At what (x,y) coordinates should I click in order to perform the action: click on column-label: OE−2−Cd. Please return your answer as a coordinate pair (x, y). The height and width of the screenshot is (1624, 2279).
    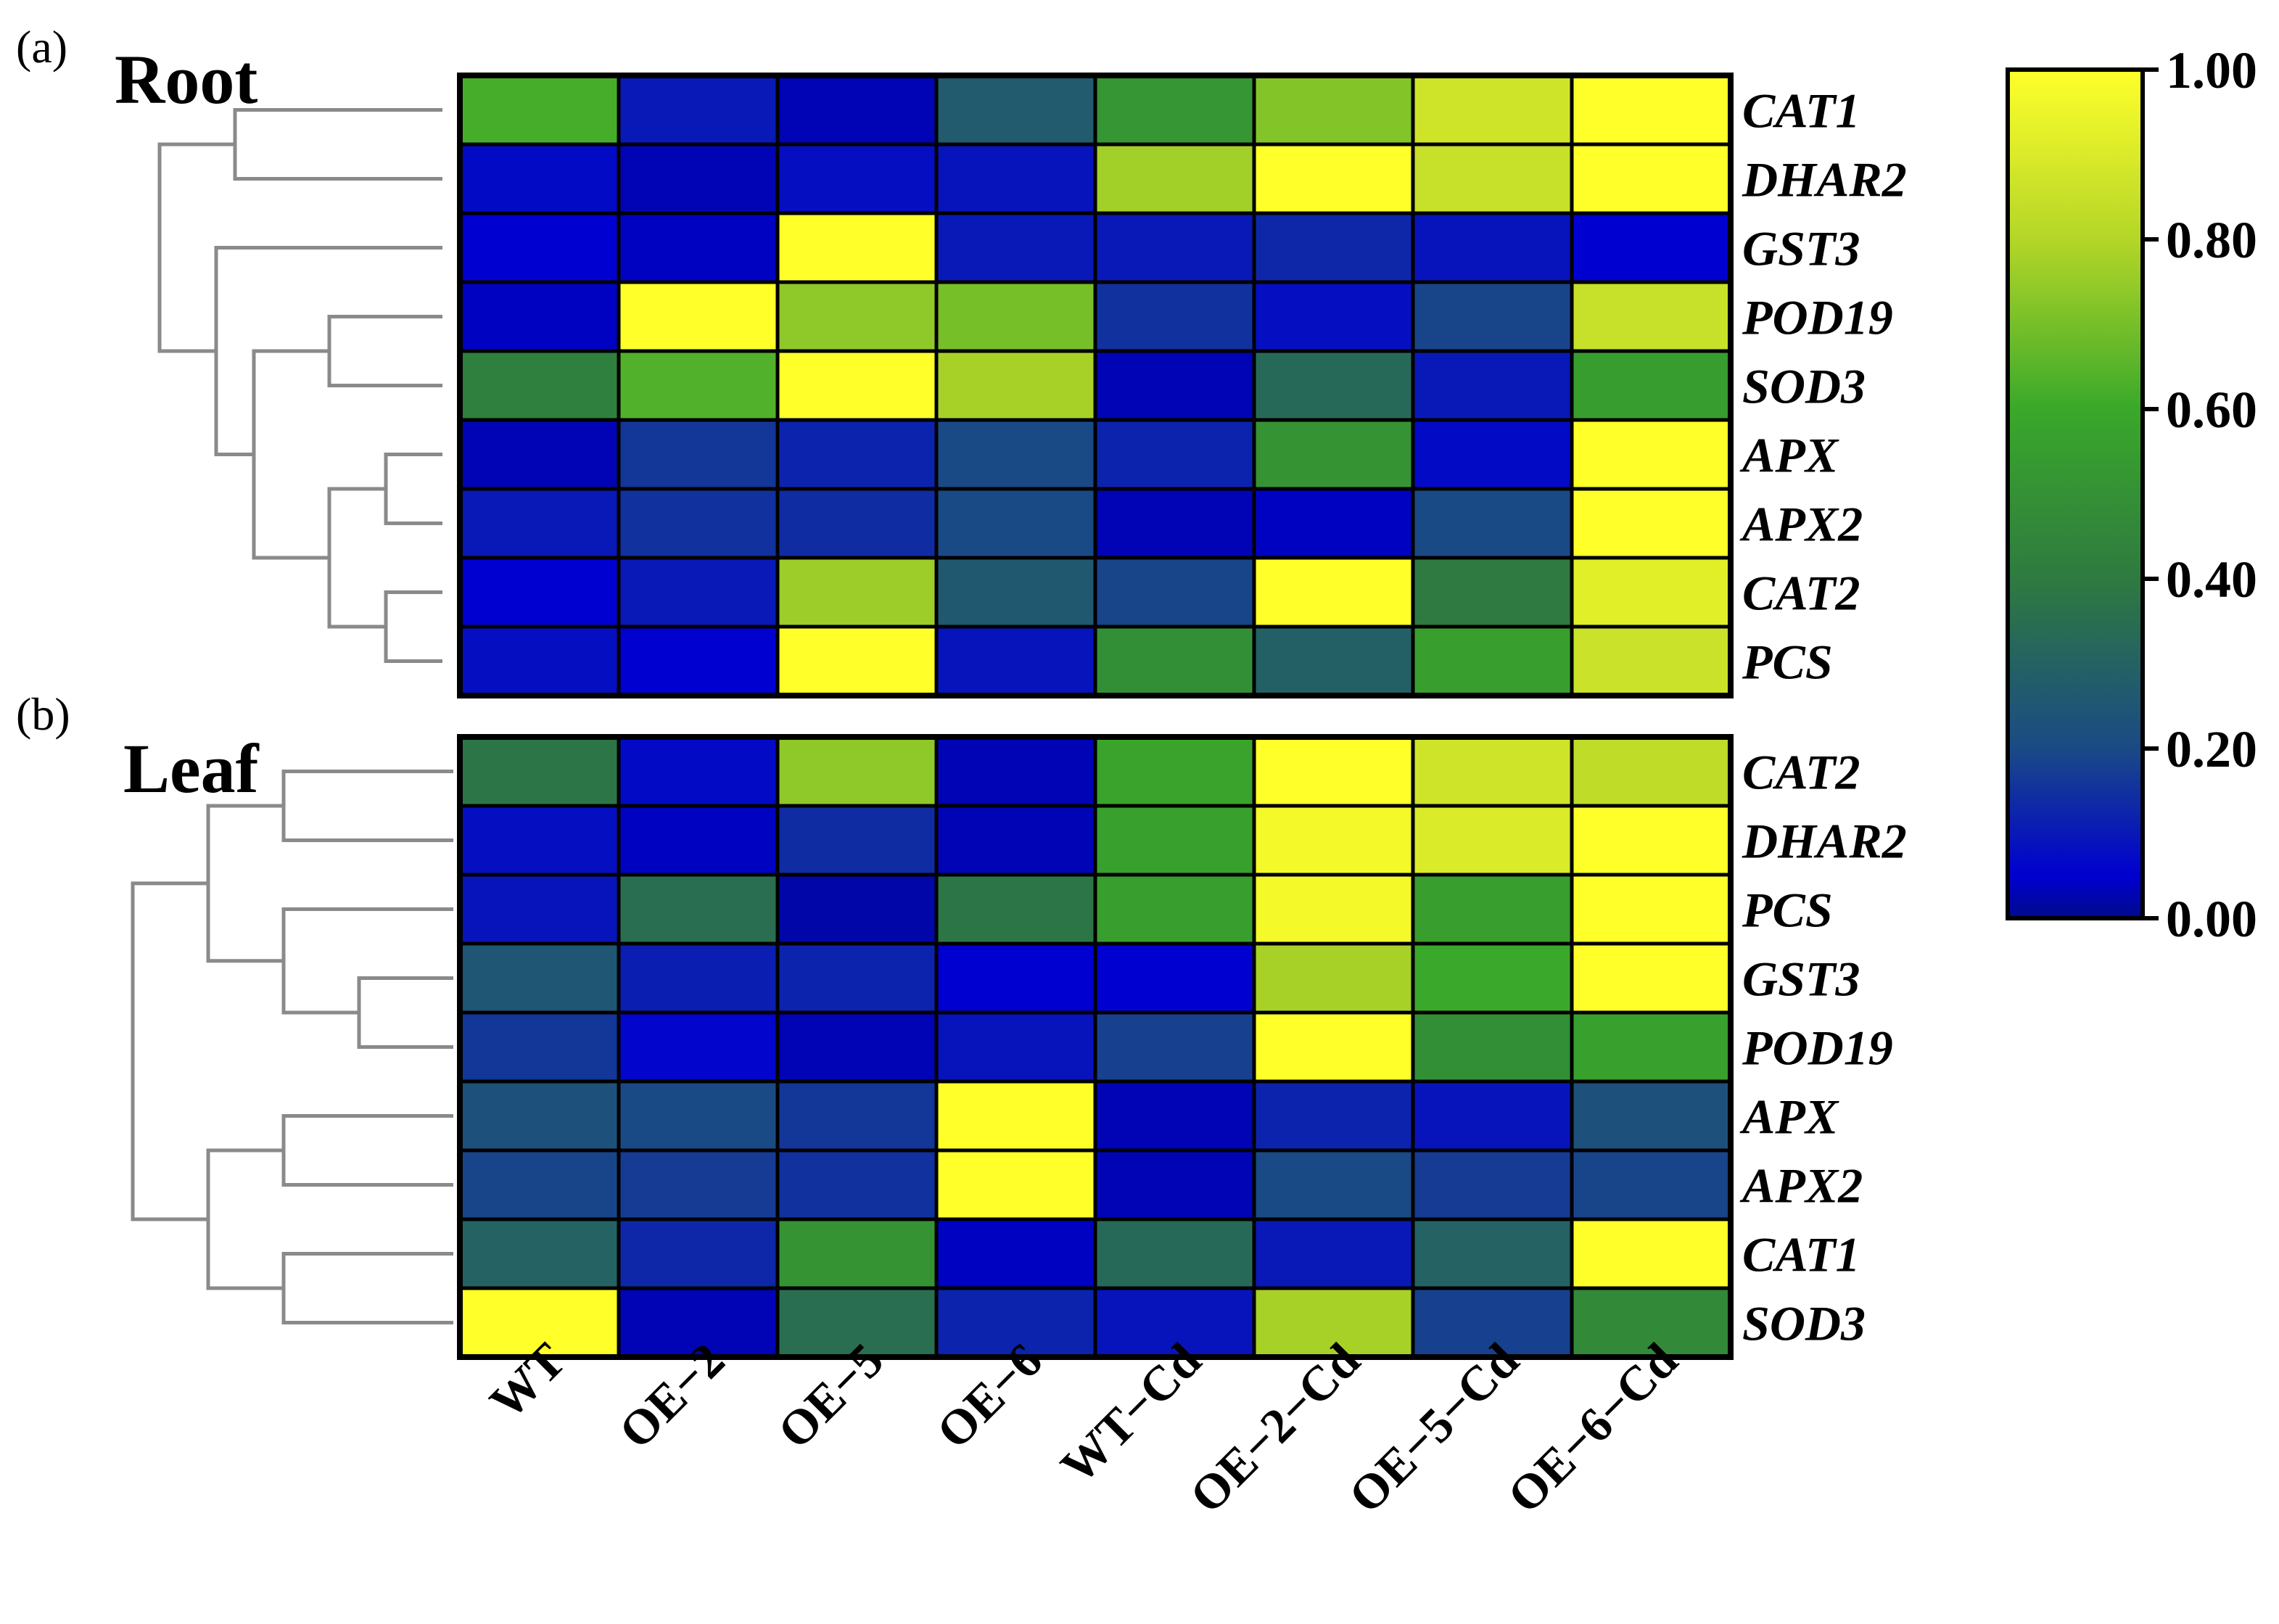
    Looking at the image, I should click on (1275, 1428).